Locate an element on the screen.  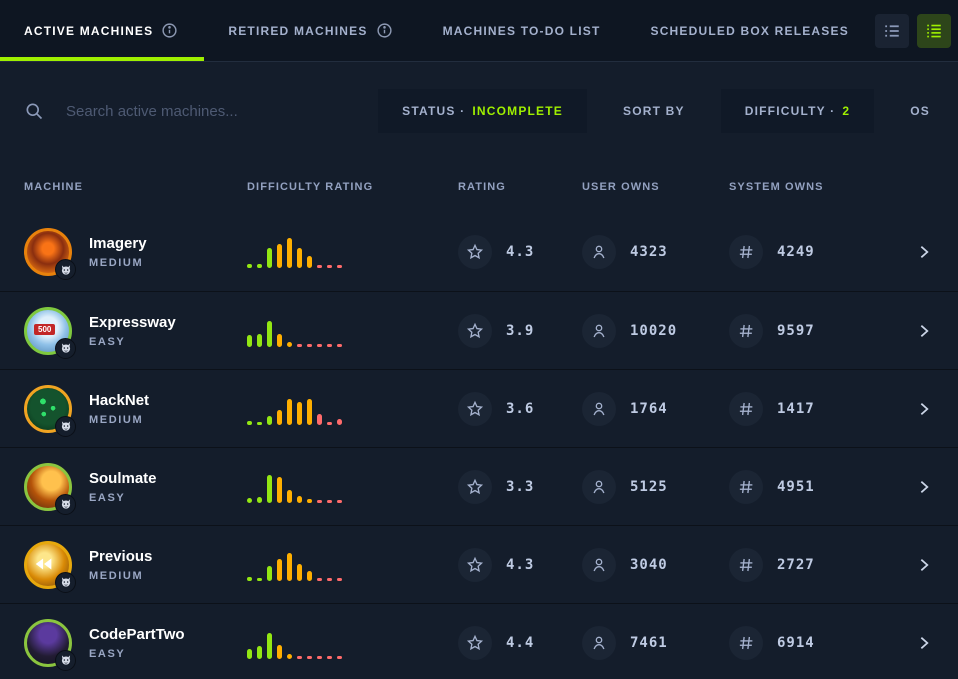
system-owns-value: 1417 is located at coordinates (796, 408).